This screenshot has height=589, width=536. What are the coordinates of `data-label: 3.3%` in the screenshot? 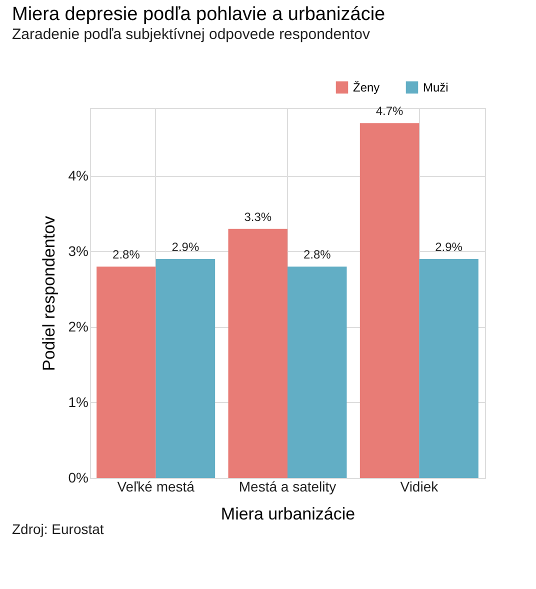 It's located at (258, 217).